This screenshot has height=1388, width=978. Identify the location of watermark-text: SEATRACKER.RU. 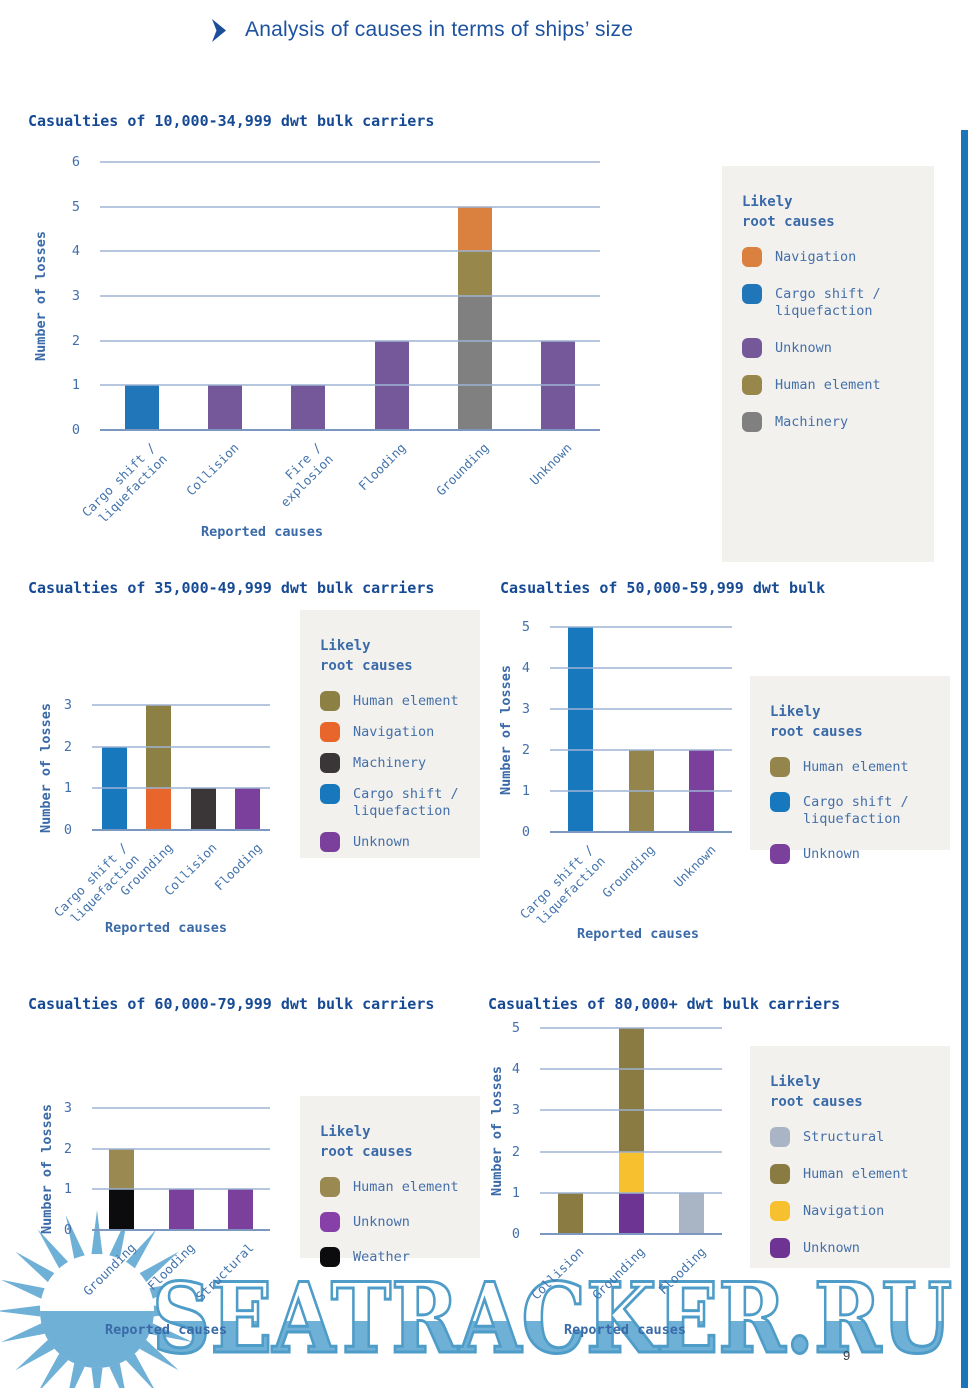
(552, 1318).